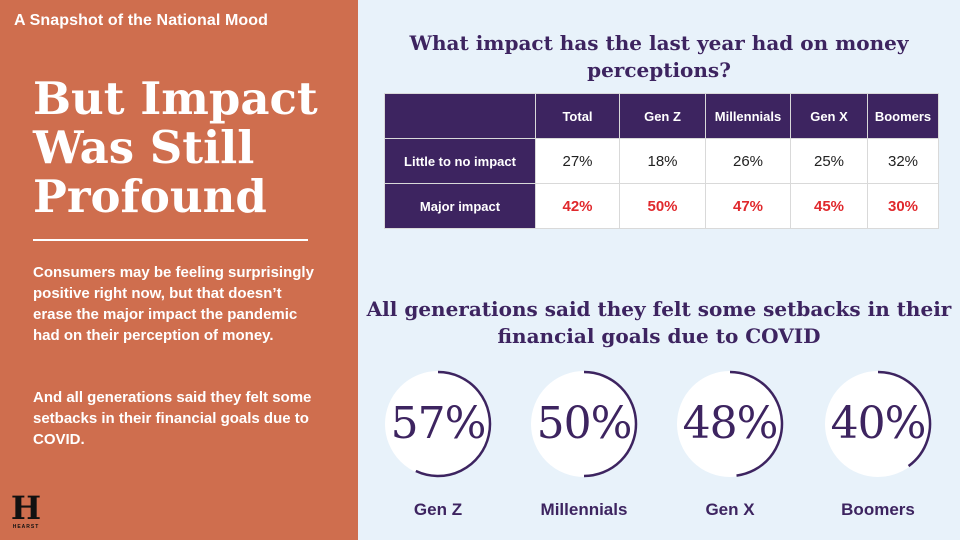 The image size is (960, 540). Describe the element at coordinates (829, 206) in the screenshot. I see `table-cell: 45%` at that location.